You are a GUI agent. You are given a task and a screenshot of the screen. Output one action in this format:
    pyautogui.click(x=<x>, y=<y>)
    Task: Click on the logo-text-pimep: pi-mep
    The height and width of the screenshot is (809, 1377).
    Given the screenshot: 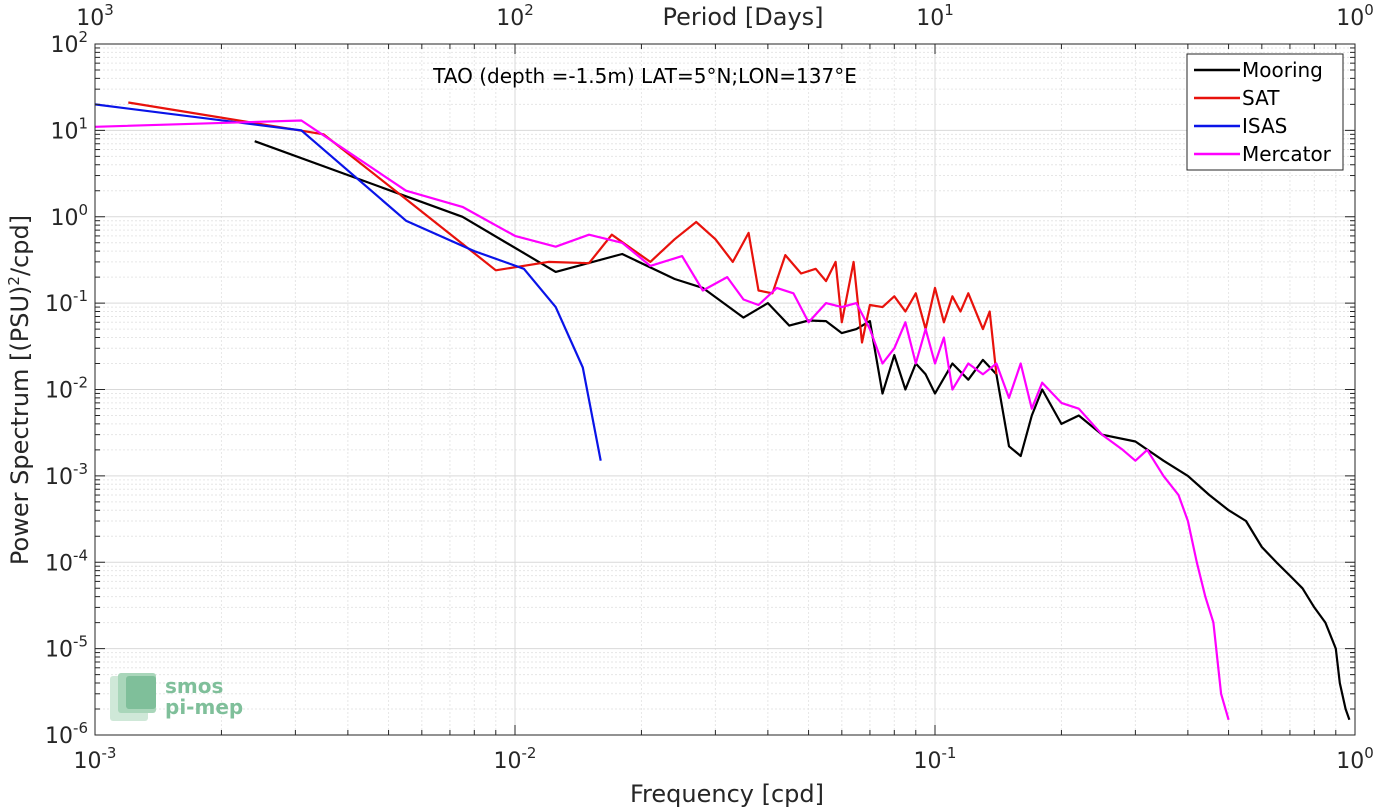 What is the action you would take?
    pyautogui.click(x=204, y=707)
    